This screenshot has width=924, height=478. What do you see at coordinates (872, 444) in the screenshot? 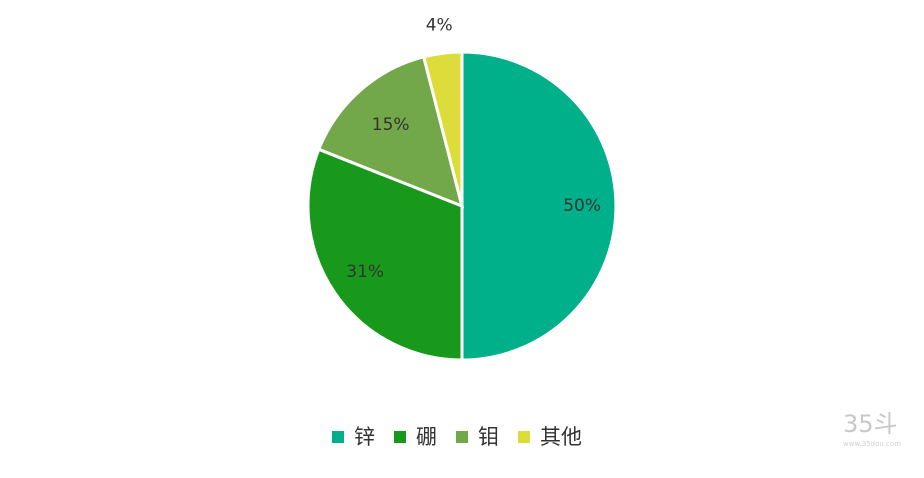
I see `watermark-subtext: www.35dou.com` at bounding box center [872, 444].